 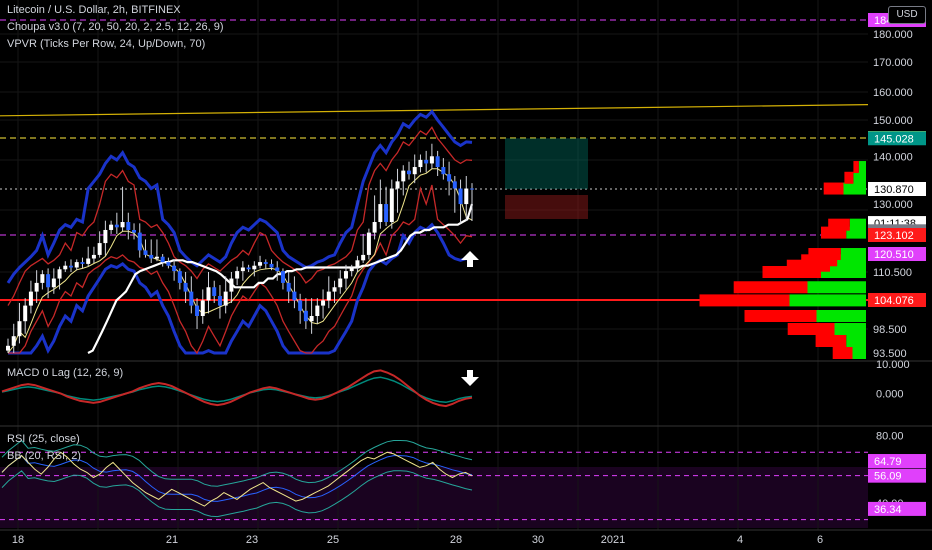 I want to click on outer-band-lower, so click(x=240, y=288).